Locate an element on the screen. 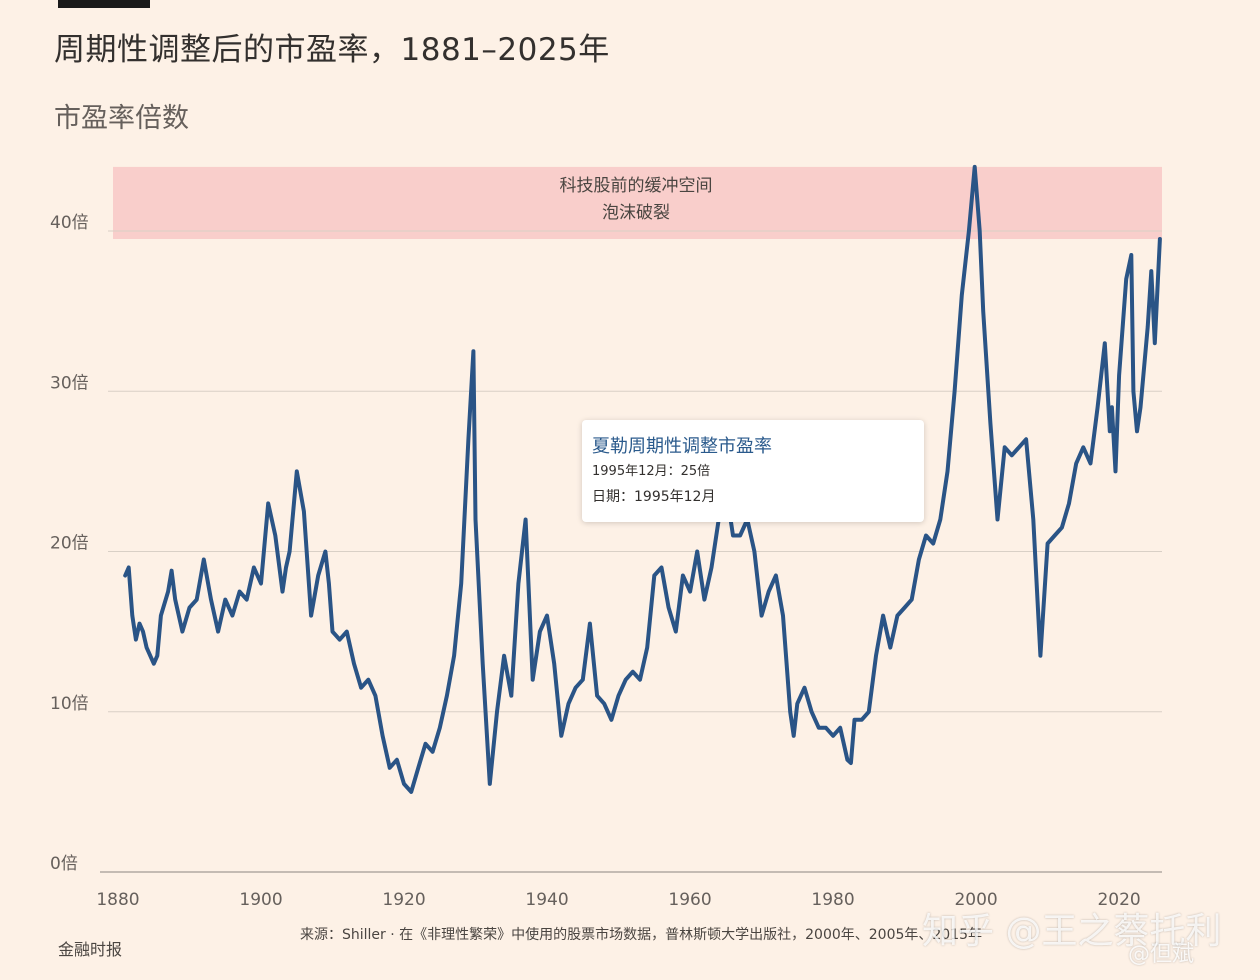 The image size is (1260, 980). y-tick-labels: 0倍 10倍 20倍 30倍 40倍 is located at coordinates (69, 543).